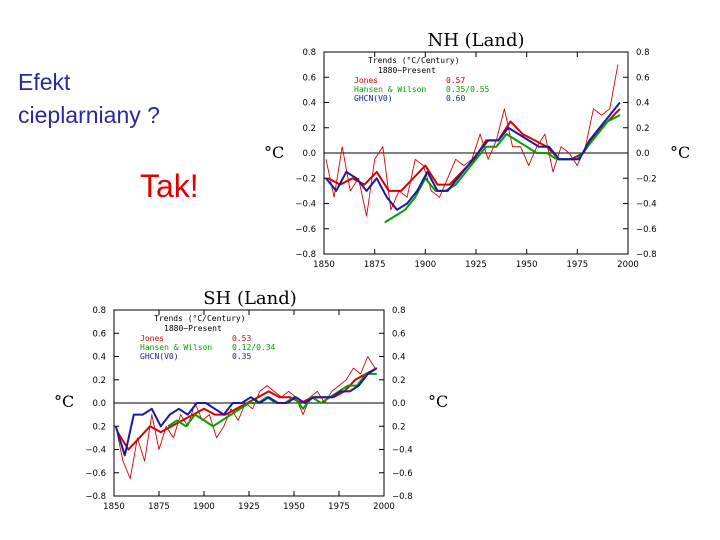 Image resolution: width=720 pixels, height=540 pixels. What do you see at coordinates (455, 80) in the screenshot?
I see `legend-entry-value: 0.57` at bounding box center [455, 80].